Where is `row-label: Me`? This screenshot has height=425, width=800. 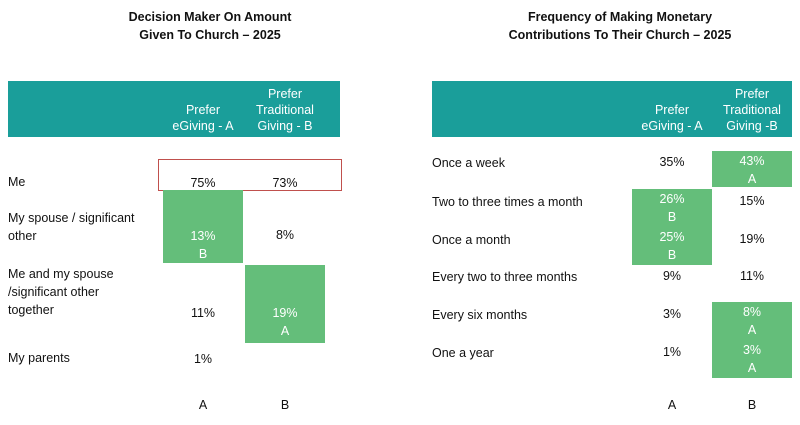
row-label: Me is located at coordinates (83, 182).